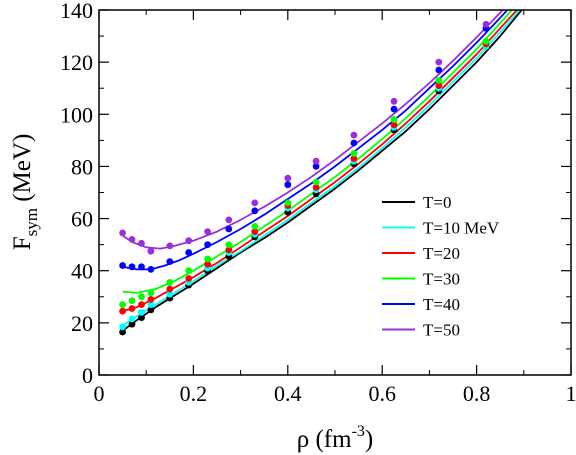  Describe the element at coordinates (441, 253) in the screenshot. I see `legend-label-2: T=20` at that location.